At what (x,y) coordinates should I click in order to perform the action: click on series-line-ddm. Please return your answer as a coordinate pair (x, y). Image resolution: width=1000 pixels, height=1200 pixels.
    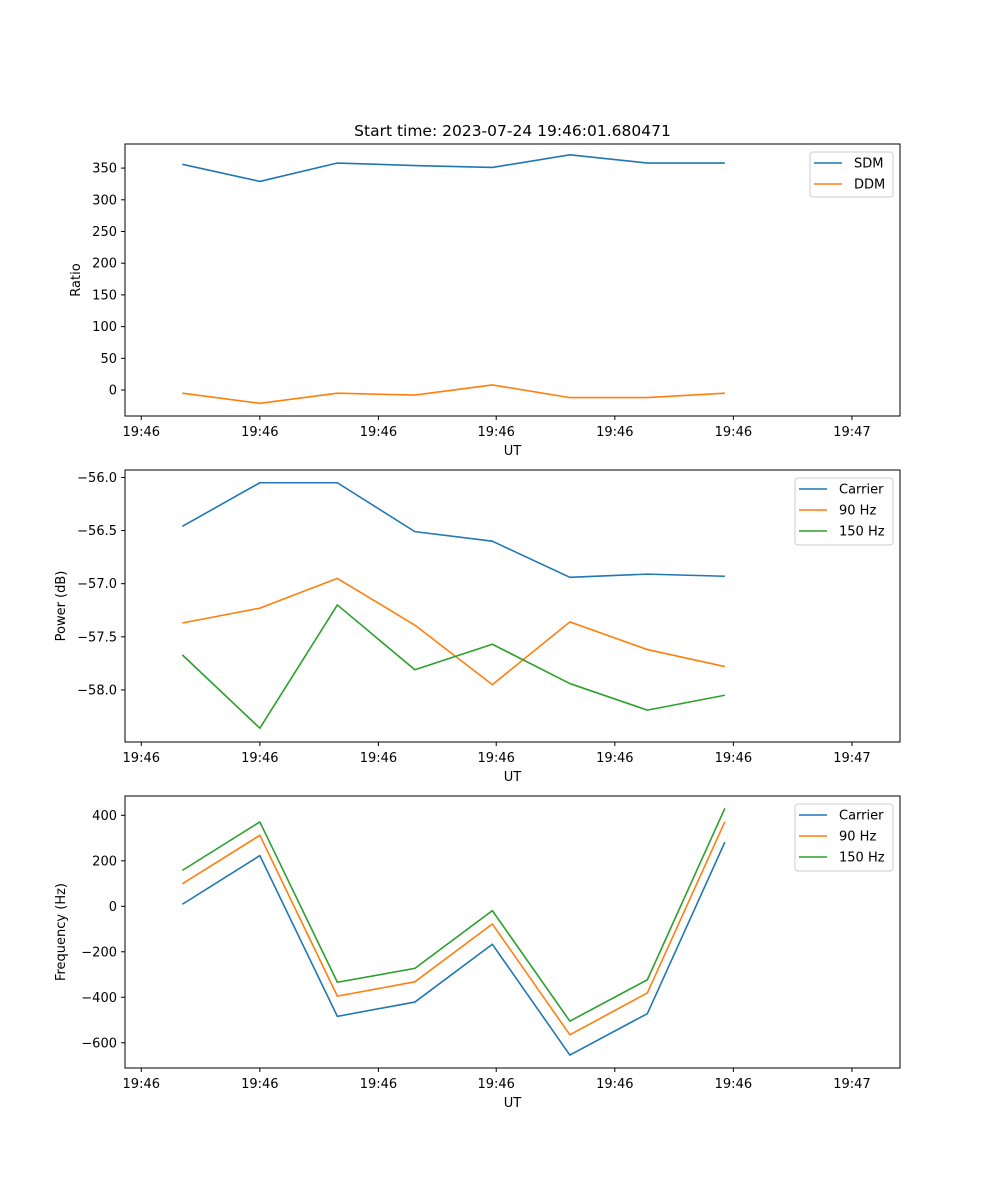
    Looking at the image, I should click on (453, 394).